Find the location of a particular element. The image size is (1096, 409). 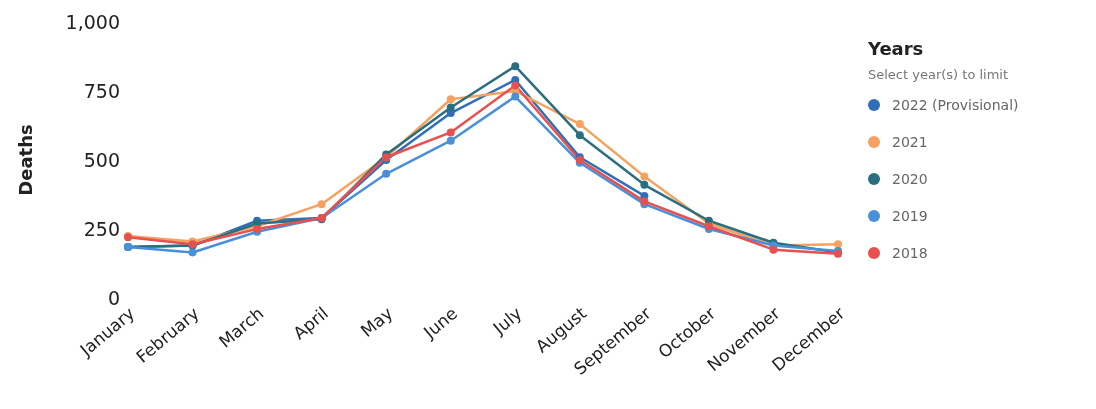

y-tick-label: 750 is located at coordinates (101, 90).